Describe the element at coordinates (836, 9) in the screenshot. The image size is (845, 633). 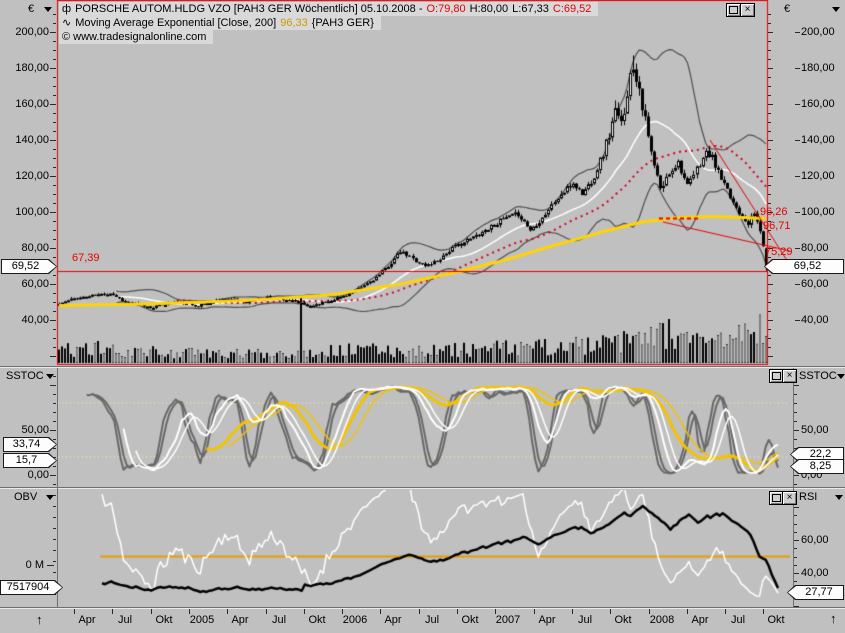
I see `chevron-down-icon` at that location.